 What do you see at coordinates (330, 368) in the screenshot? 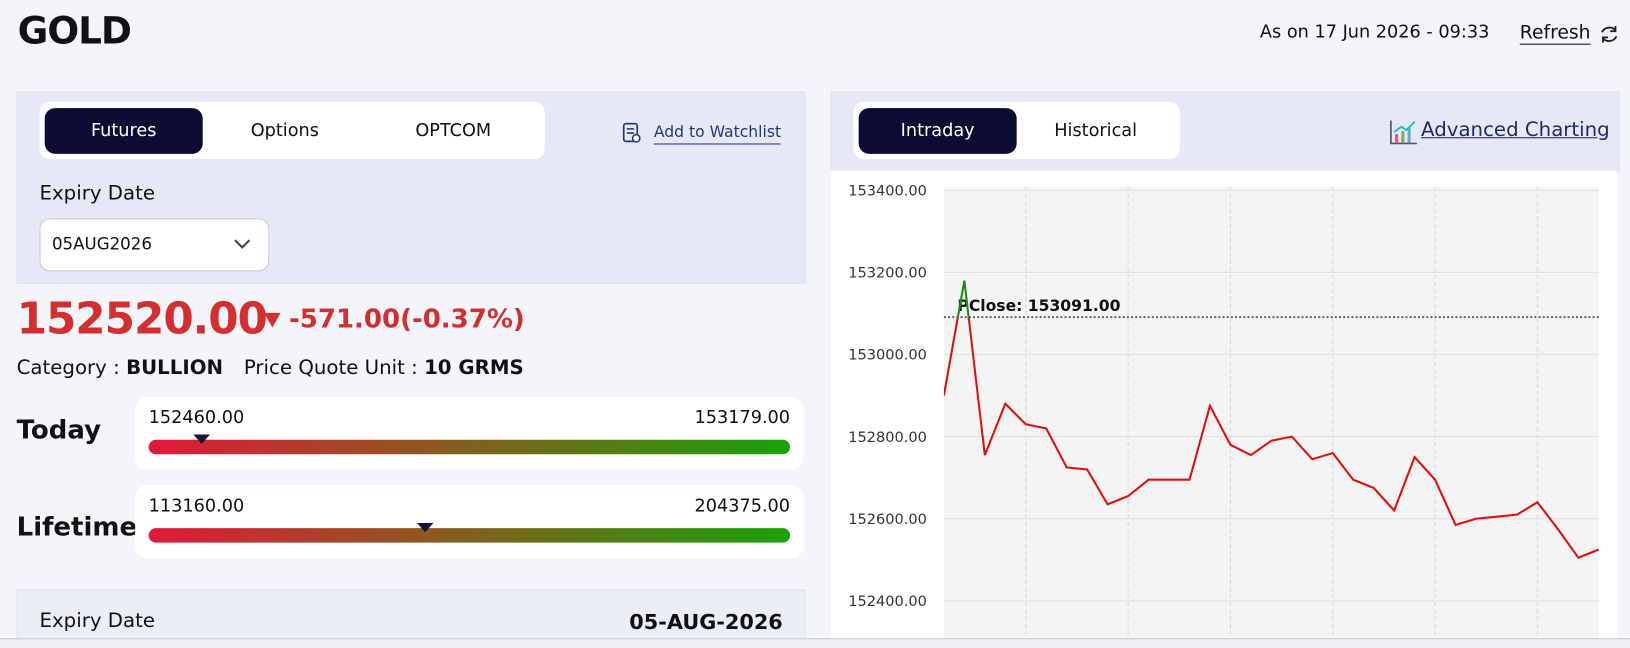
I see `unit-label: Price Quote Unit :` at bounding box center [330, 368].